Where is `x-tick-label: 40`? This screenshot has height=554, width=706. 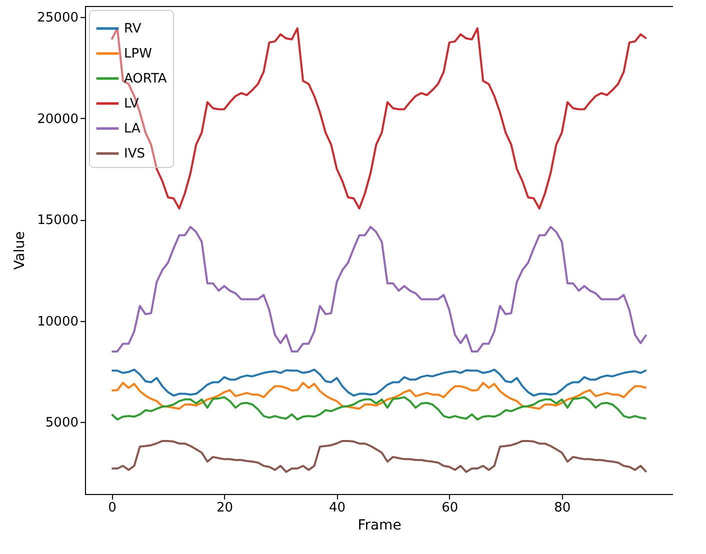
x-tick-label: 40 is located at coordinates (337, 508).